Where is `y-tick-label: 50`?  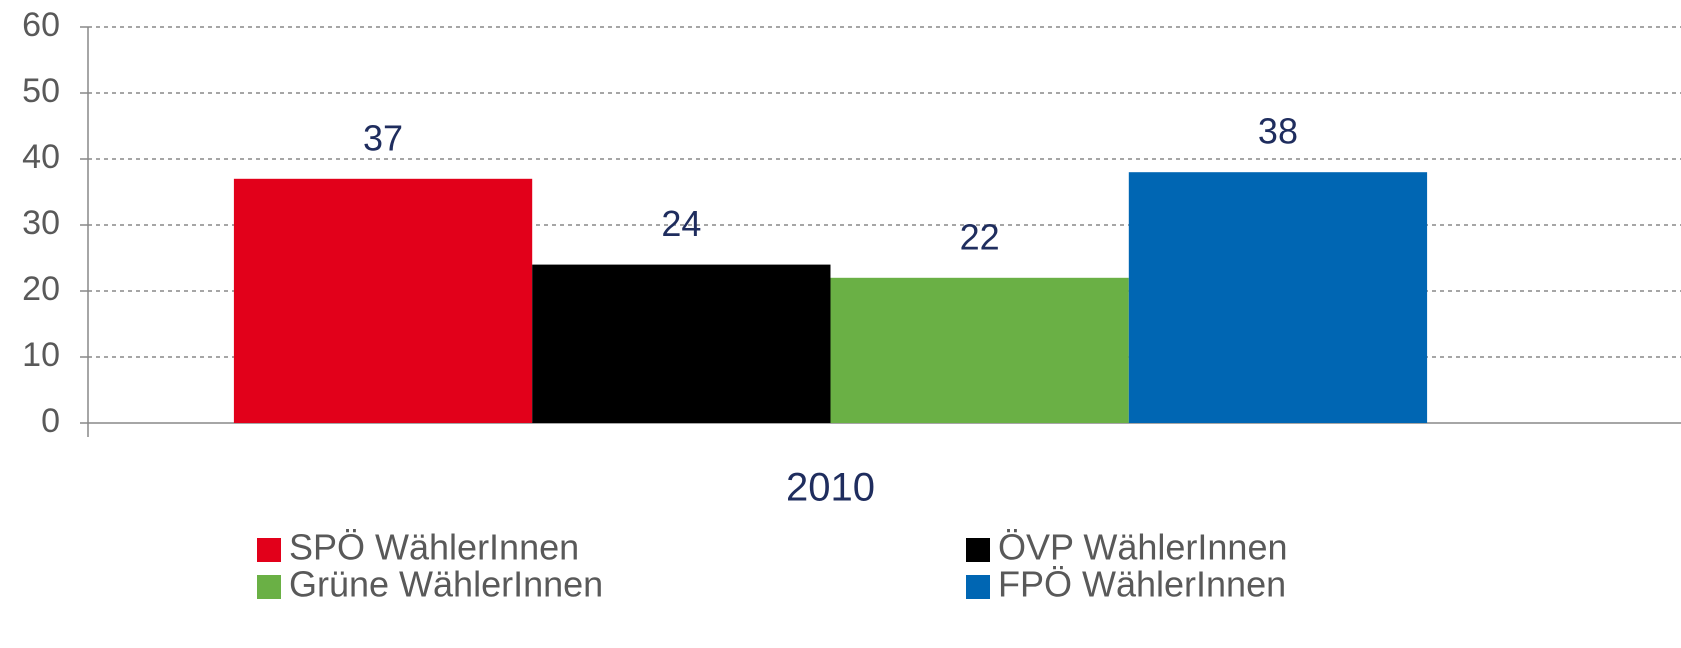
y-tick-label: 50 is located at coordinates (41, 91).